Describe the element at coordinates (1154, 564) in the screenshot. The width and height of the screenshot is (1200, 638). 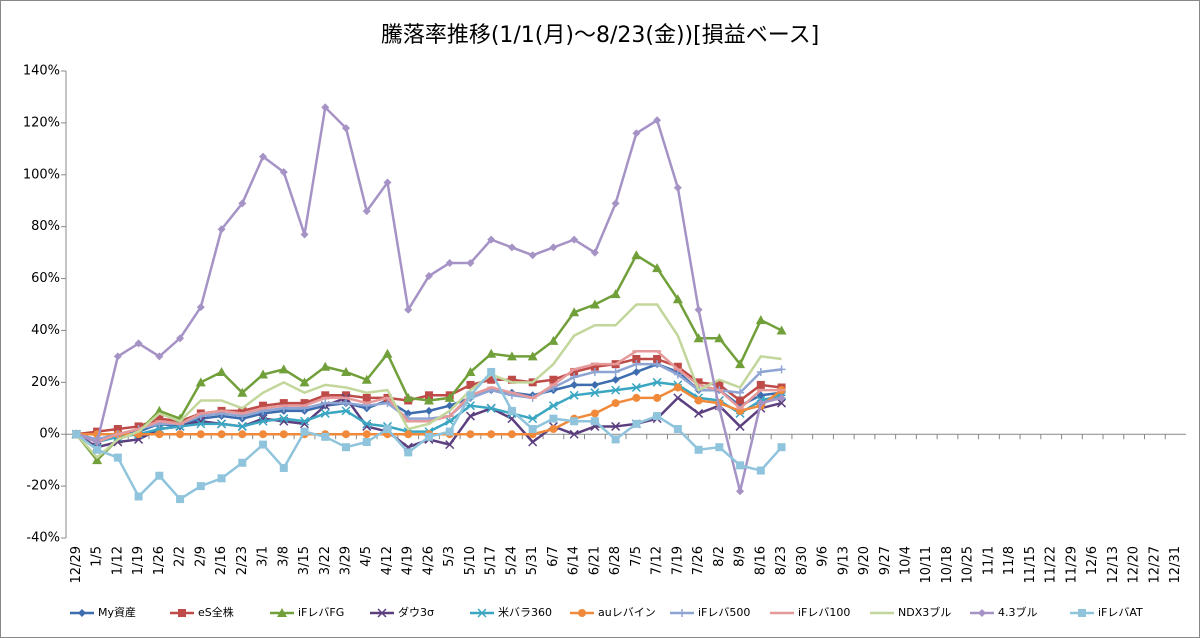
I see `x-tick-label: 12/27` at that location.